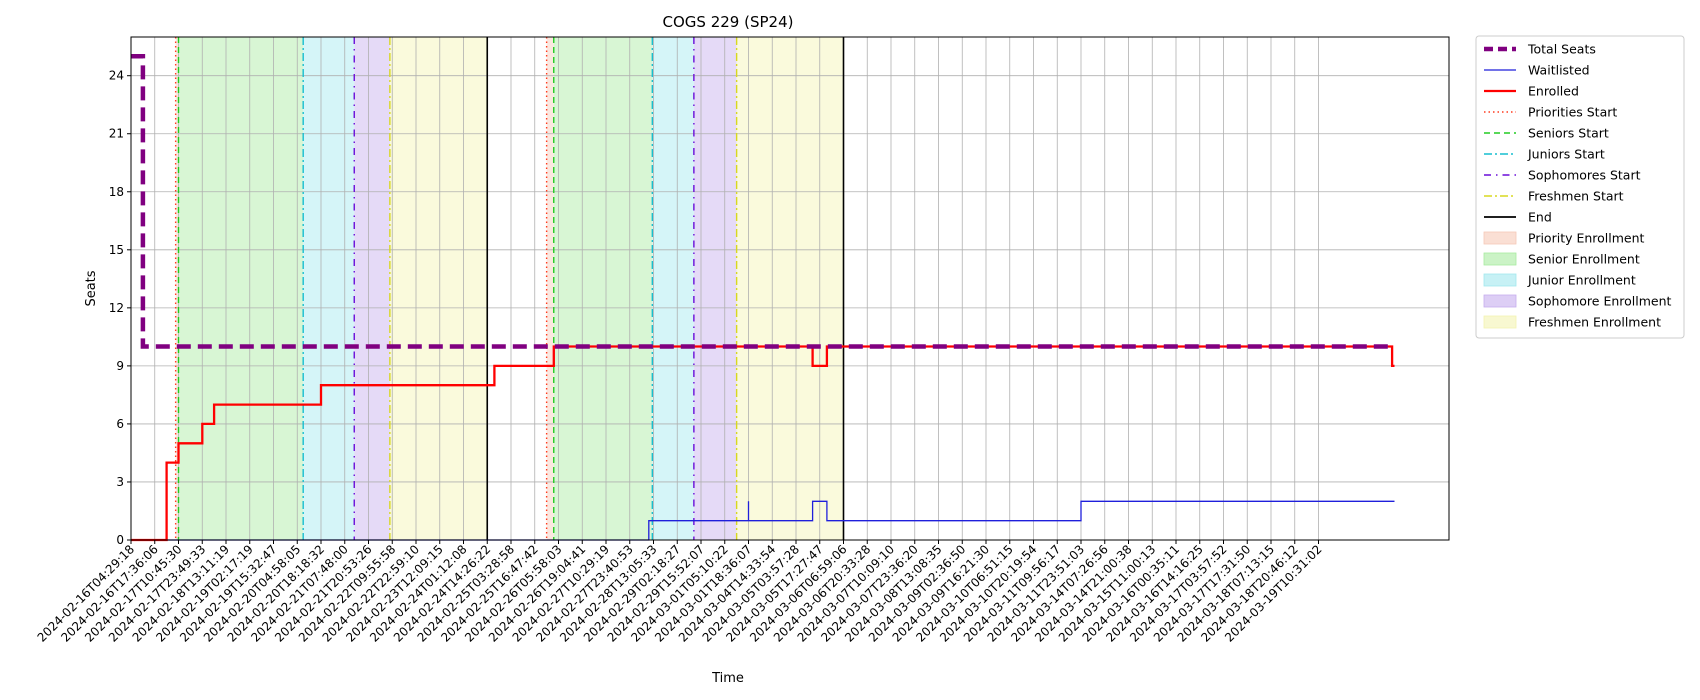 The width and height of the screenshot is (1700, 700). Describe the element at coordinates (120, 540) in the screenshot. I see `y-tick-label: 0` at that location.